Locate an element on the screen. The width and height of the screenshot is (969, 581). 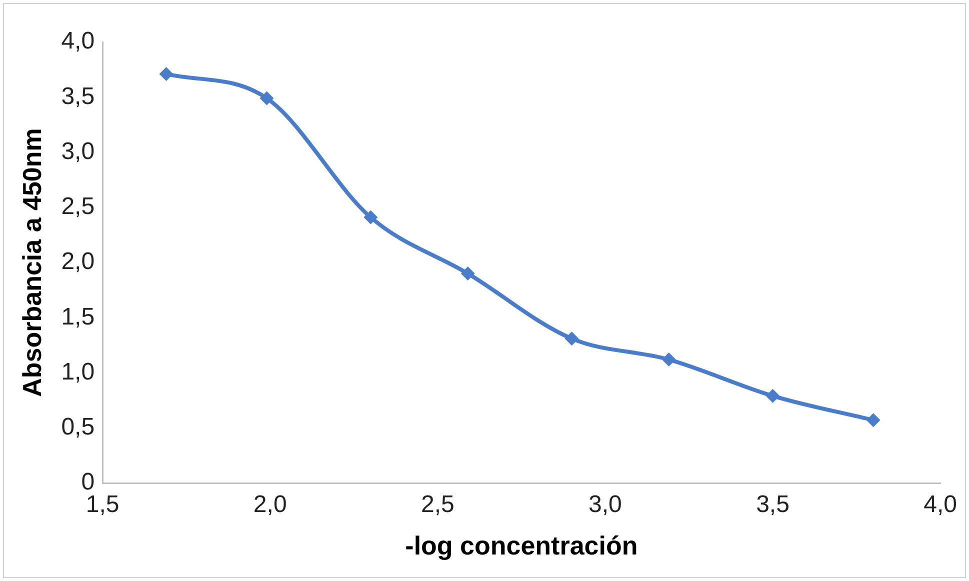
x-tick-label: 4,0 is located at coordinates (941, 504).